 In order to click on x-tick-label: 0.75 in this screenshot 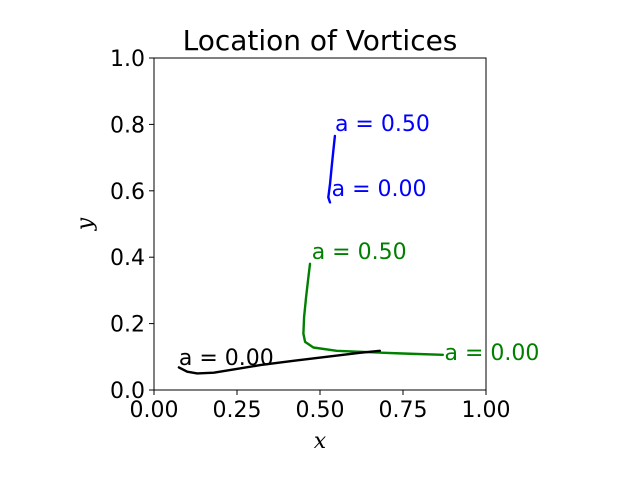, I will do `click(403, 410)`.